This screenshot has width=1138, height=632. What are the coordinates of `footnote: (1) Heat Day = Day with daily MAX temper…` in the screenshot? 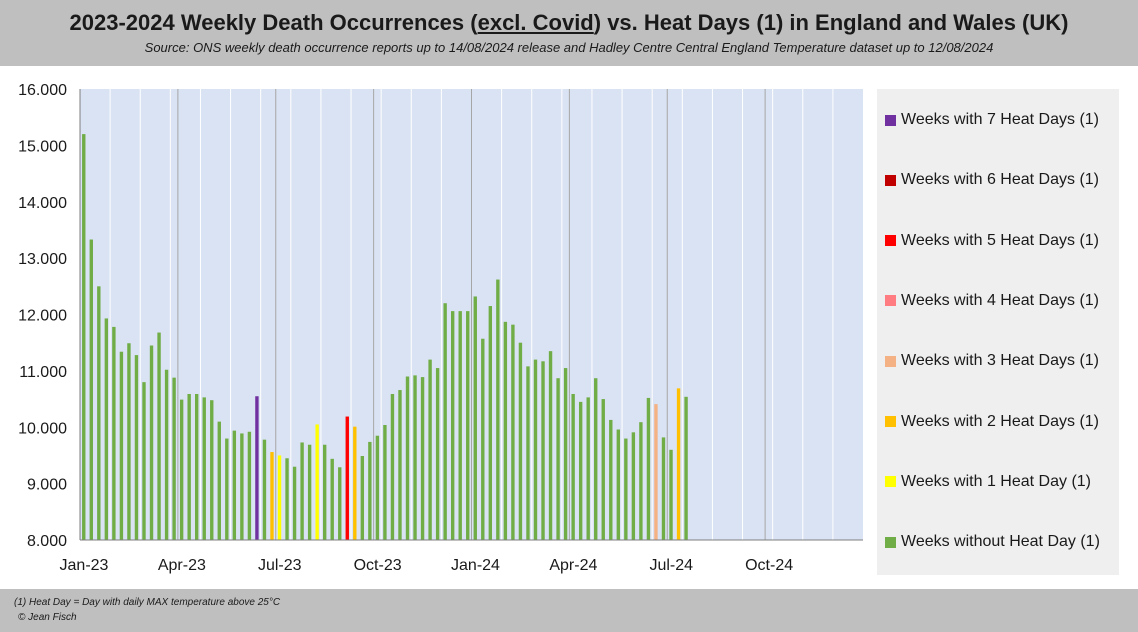 It's located at (147, 602).